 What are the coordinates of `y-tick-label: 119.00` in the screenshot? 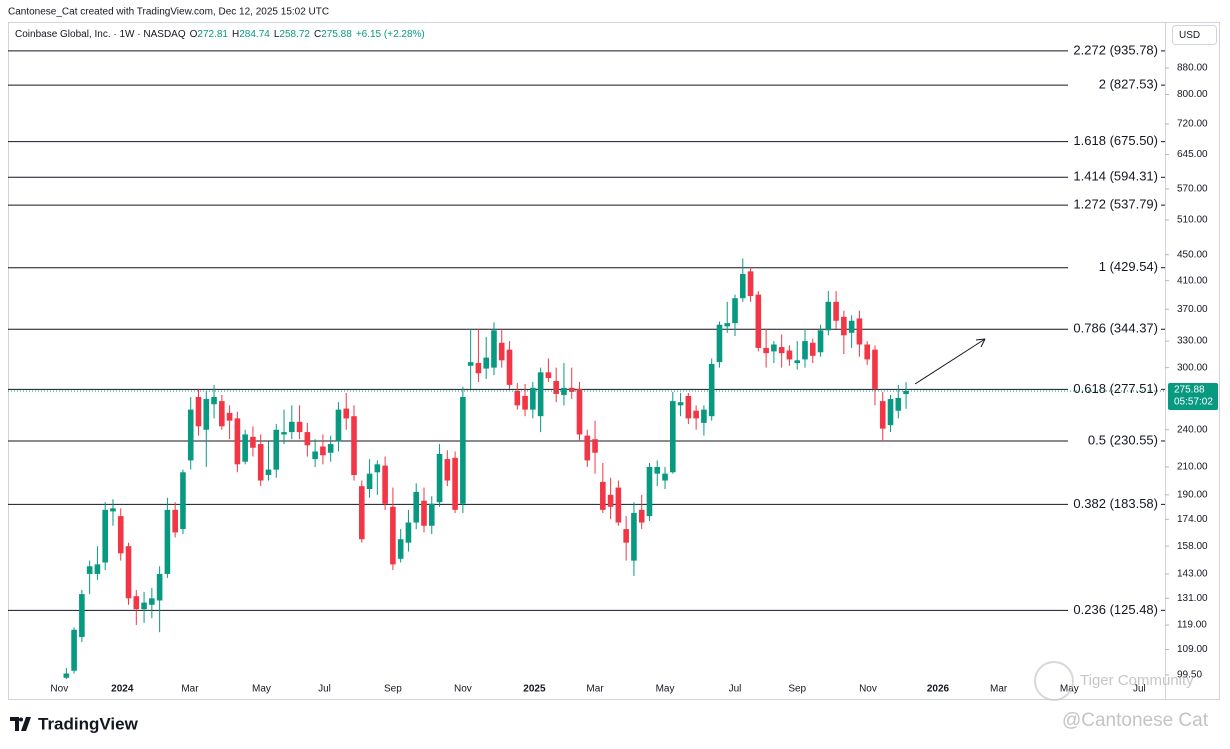 It's located at (1192, 625).